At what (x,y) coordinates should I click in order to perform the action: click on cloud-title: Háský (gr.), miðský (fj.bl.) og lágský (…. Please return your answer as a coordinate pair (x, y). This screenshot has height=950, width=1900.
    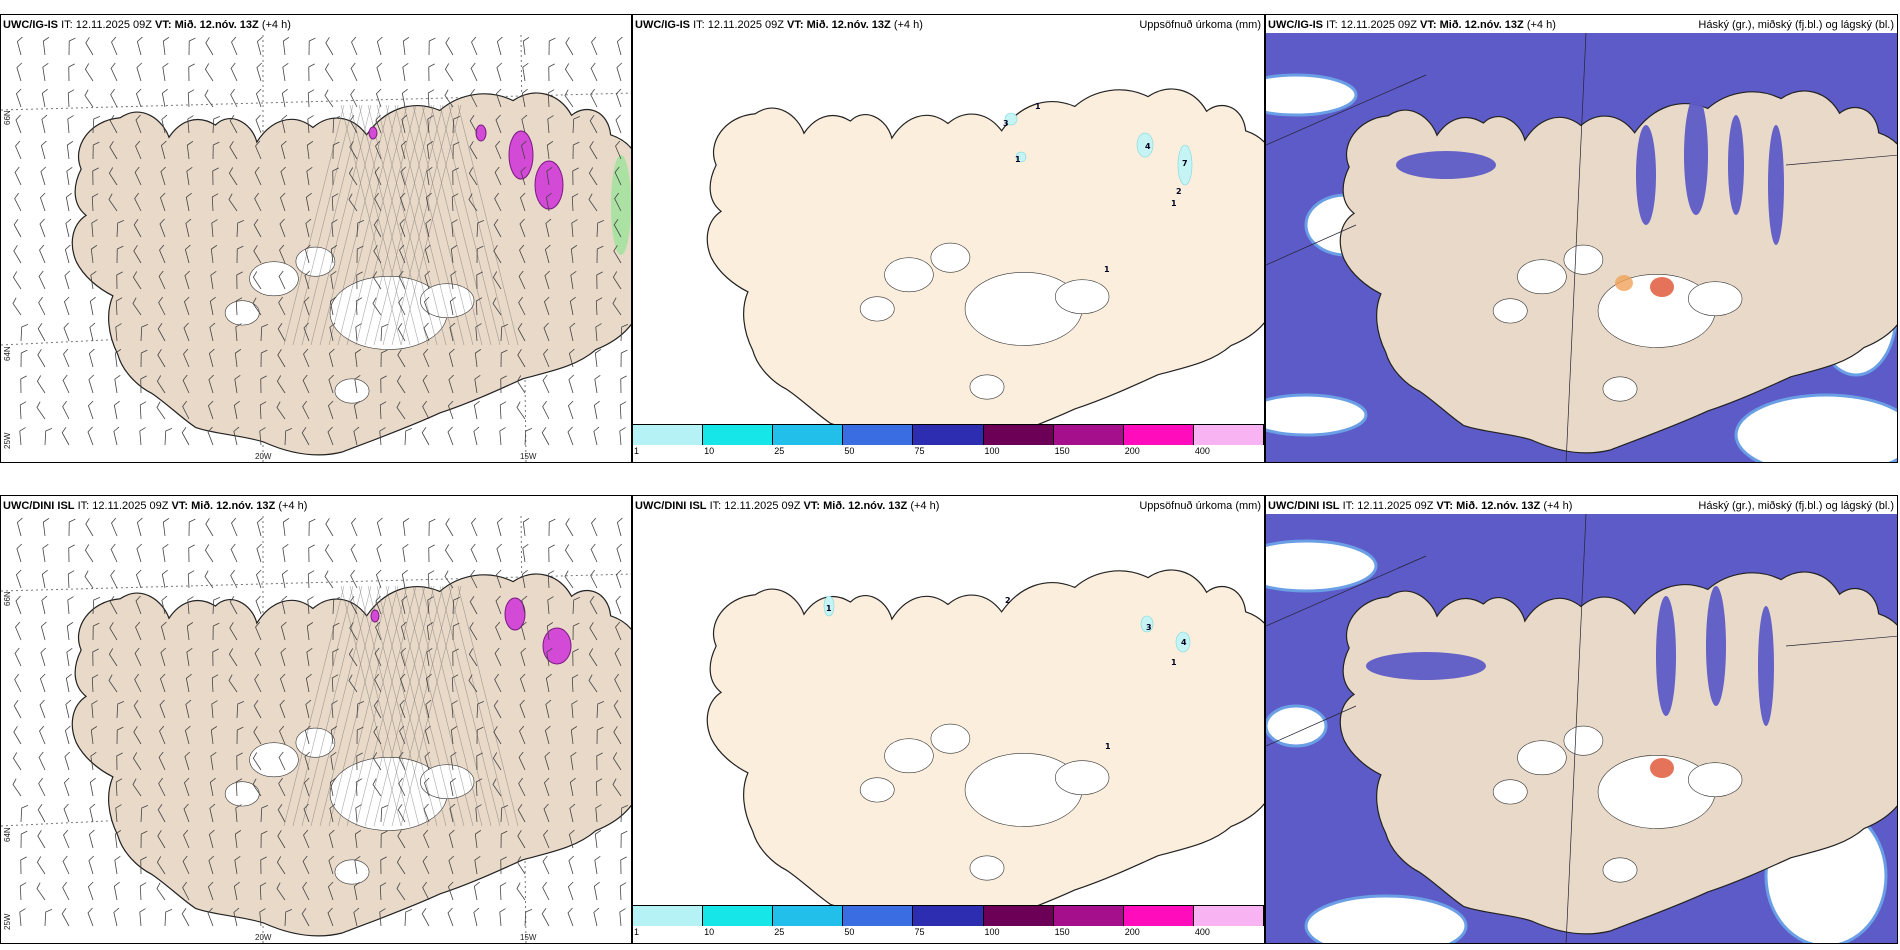
    Looking at the image, I should click on (1796, 25).